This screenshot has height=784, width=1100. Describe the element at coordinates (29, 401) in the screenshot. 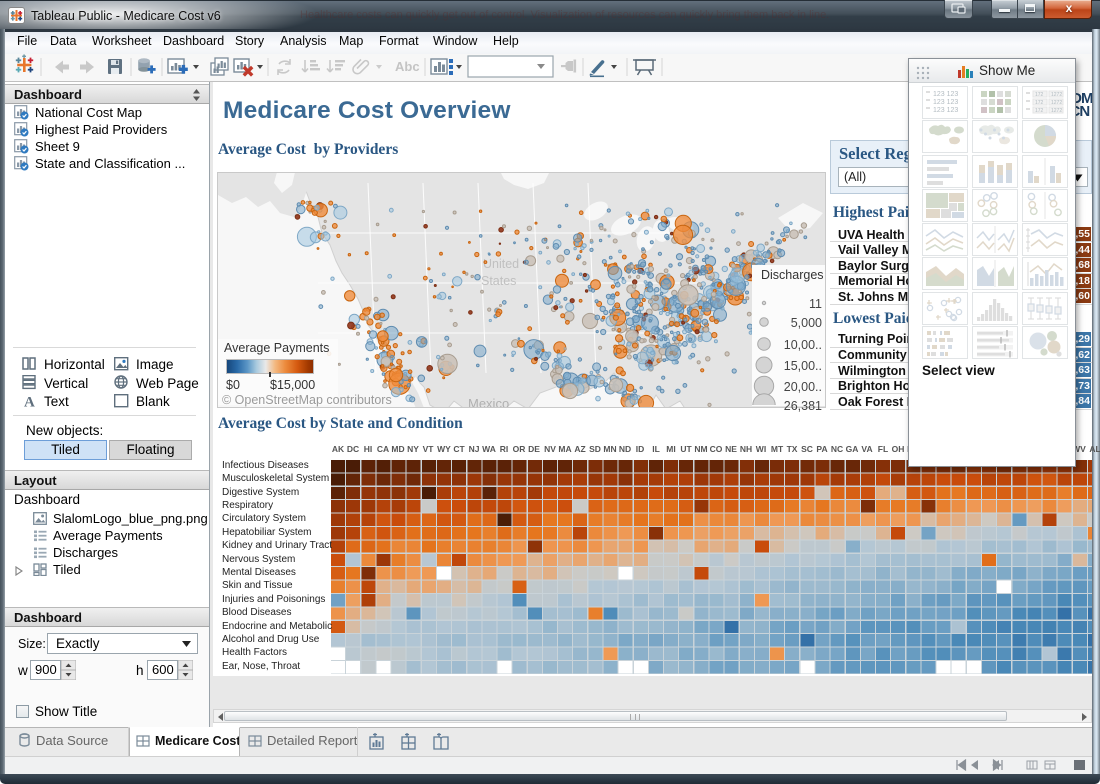

I see `svg-text: A` at that location.